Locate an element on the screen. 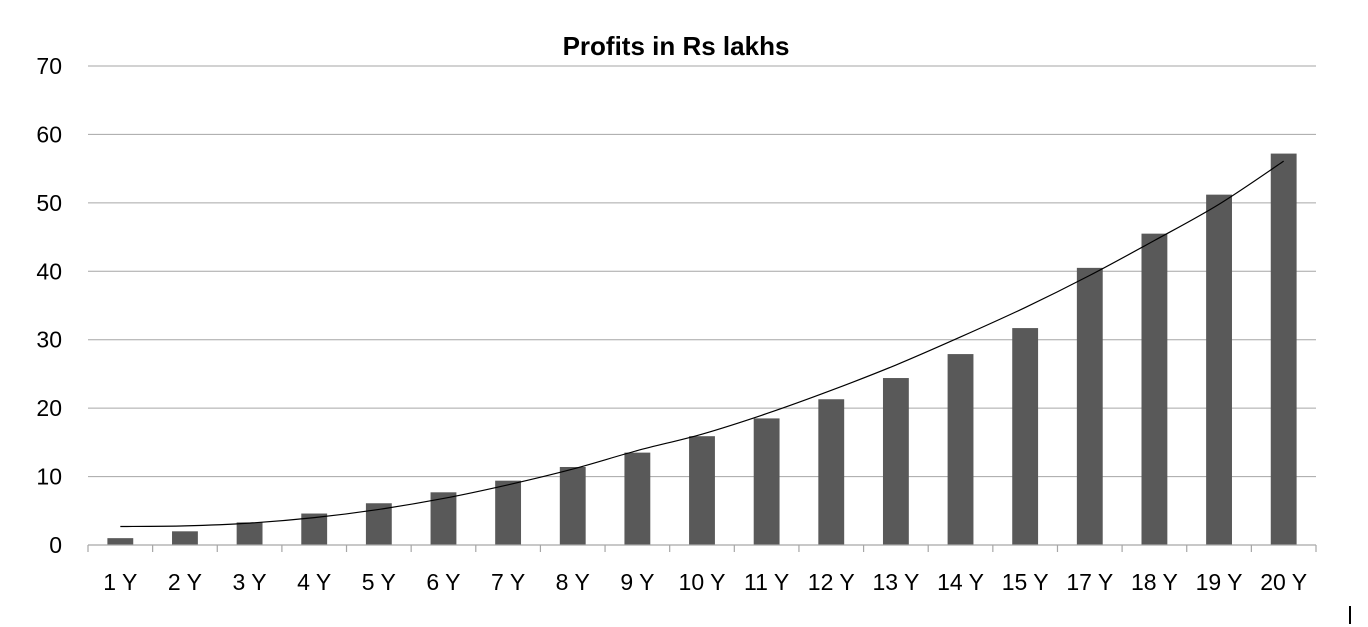 The image size is (1368, 627). x-tick-label: 2 Y is located at coordinates (185, 582).